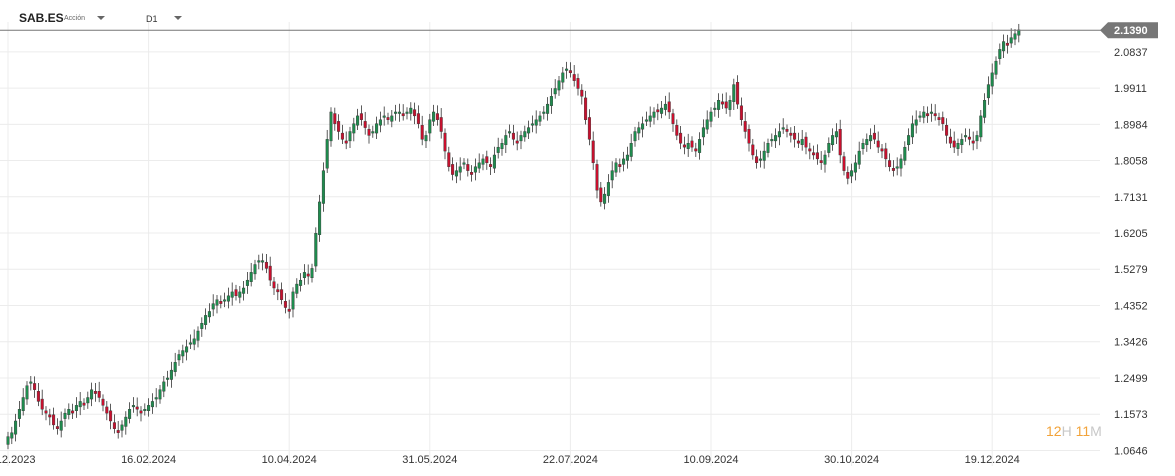 This screenshot has width=1175, height=476. What do you see at coordinates (1130, 89) in the screenshot?
I see `y-tick-label: 1.9911` at bounding box center [1130, 89].